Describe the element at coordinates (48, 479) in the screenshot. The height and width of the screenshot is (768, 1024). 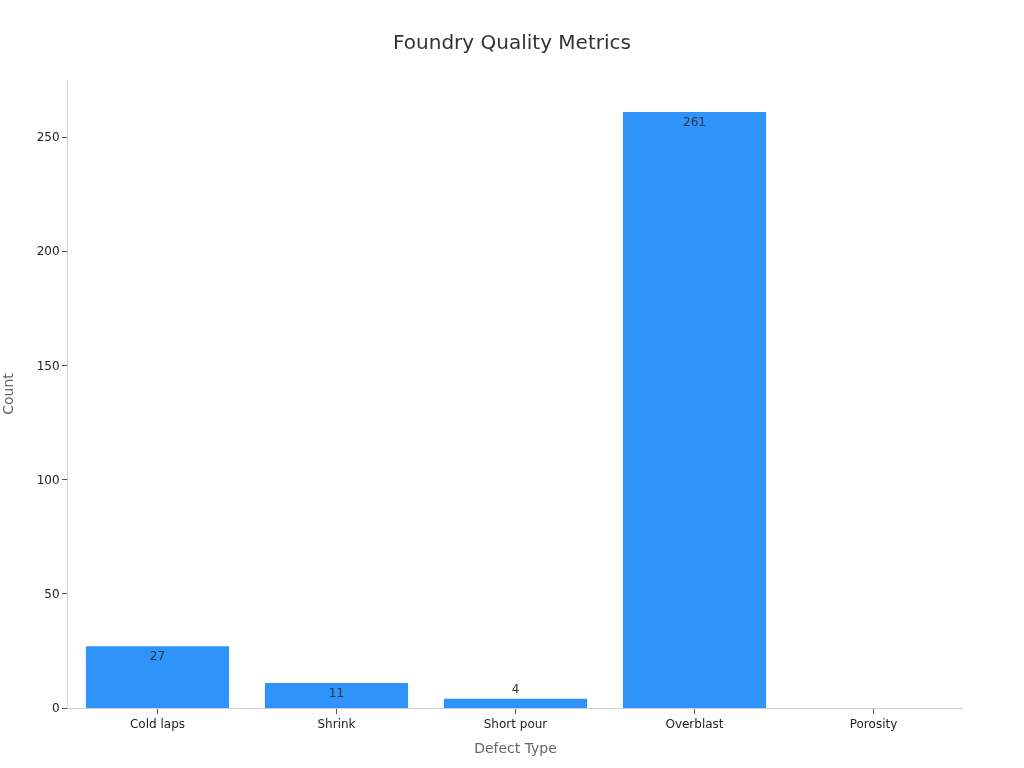
I see `y-tick-label: 100` at that location.